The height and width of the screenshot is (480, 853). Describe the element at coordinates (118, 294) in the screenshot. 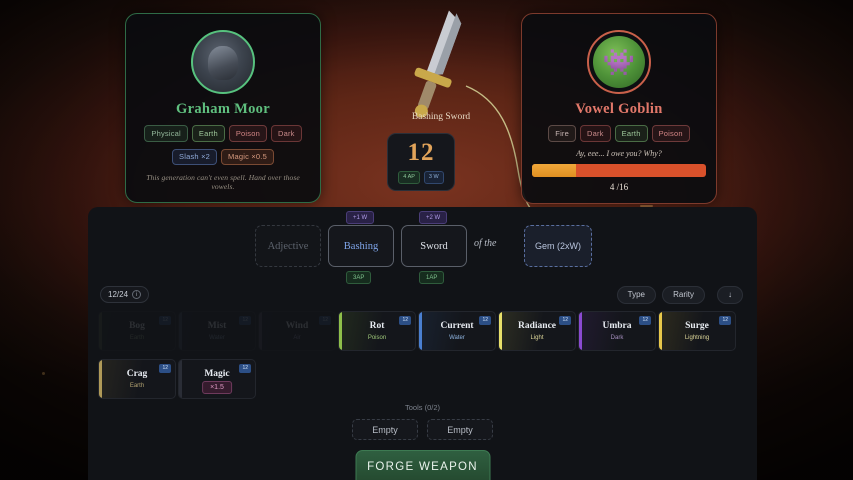

I see `letter-counter-value: 12/24` at that location.